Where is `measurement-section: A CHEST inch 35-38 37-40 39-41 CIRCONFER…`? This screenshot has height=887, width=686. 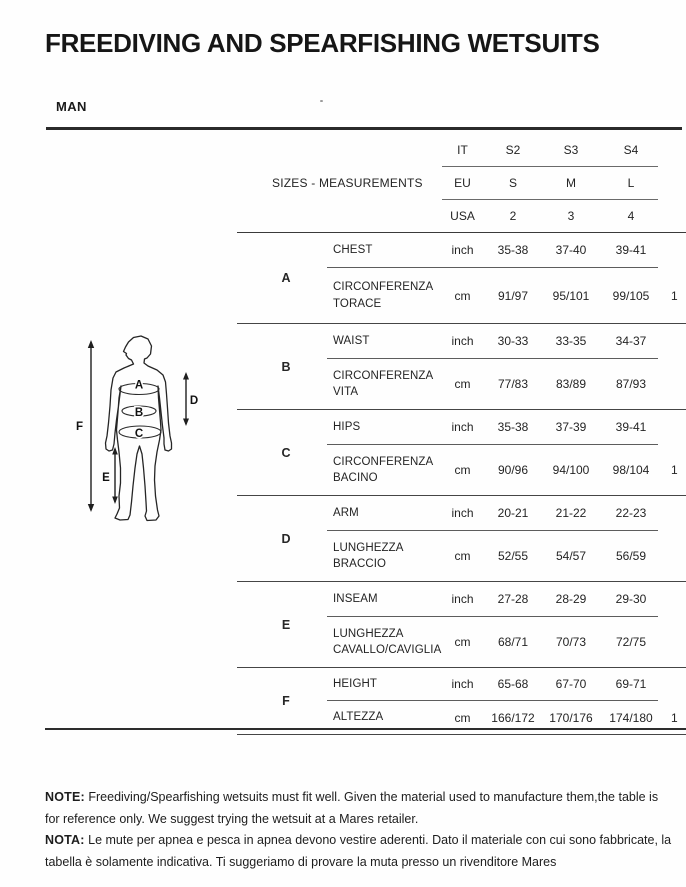 measurement-section: A CHEST inch 35-38 37-40 39-41 CIRCONFER… is located at coordinates (461, 278).